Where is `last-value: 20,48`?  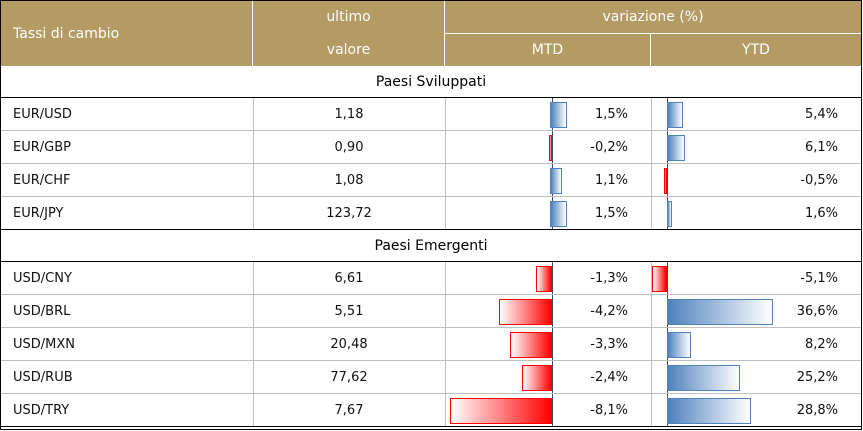
last-value: 20,48 is located at coordinates (349, 344).